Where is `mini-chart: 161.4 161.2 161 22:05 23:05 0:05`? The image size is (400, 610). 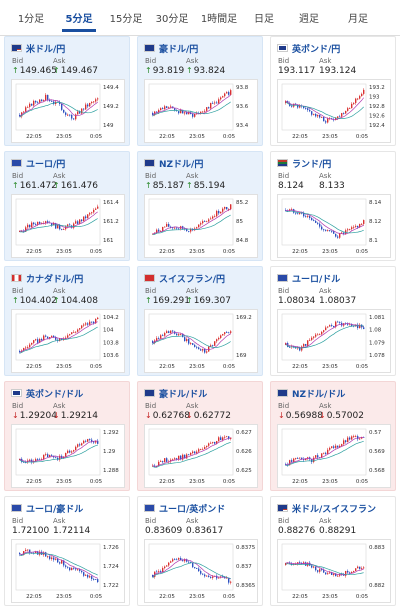 mini-chart: 161.4 161.2 161 22:05 23:05 0:05 is located at coordinates (68, 226).